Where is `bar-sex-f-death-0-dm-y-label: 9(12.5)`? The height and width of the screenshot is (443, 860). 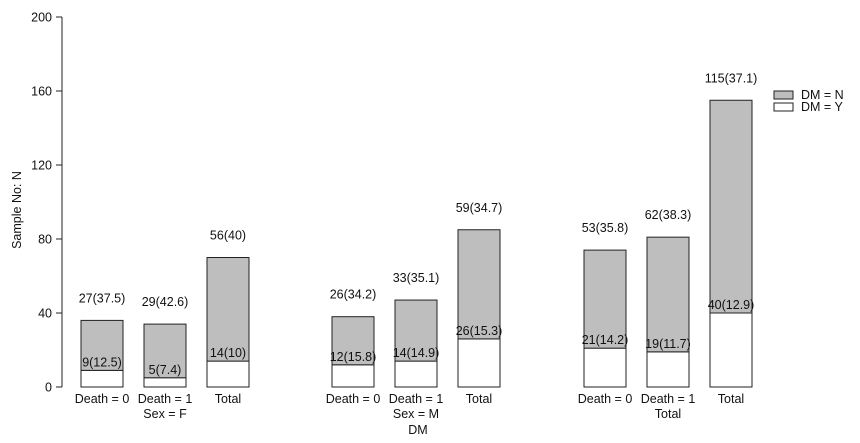
bar-sex-f-death-0-dm-y-label: 9(12.5) is located at coordinates (102, 362).